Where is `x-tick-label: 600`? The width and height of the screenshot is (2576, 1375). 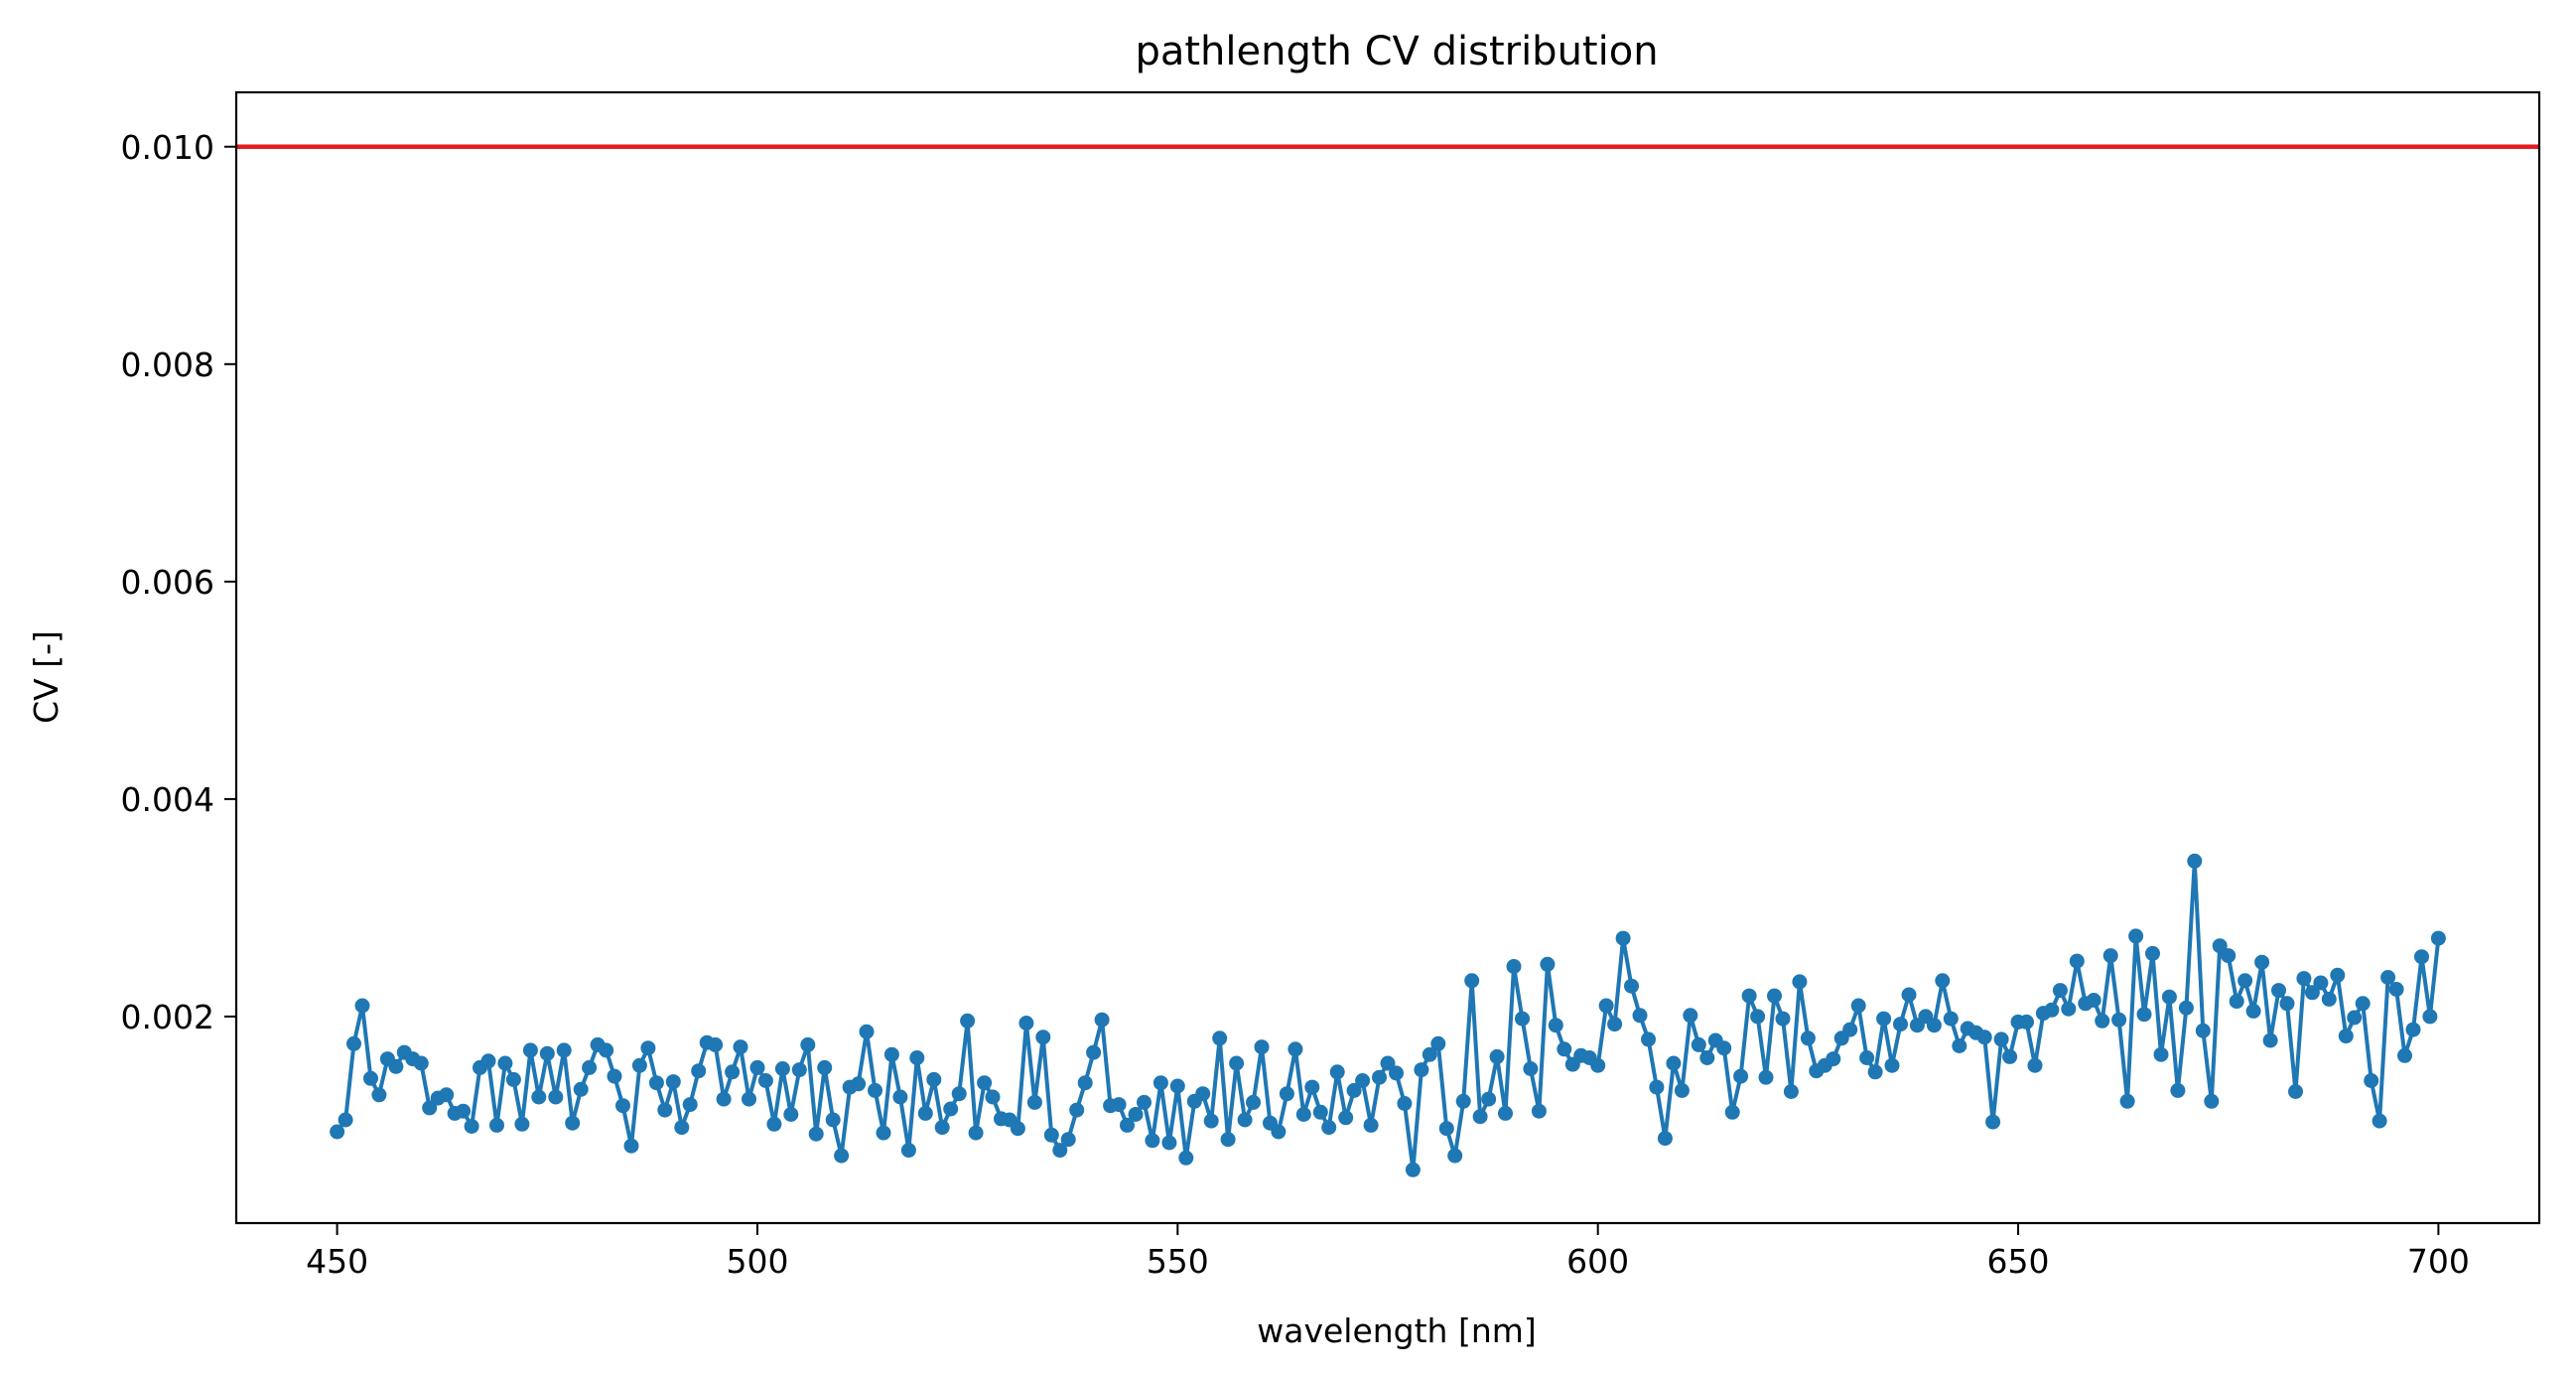 x-tick-label: 600 is located at coordinates (1597, 1261).